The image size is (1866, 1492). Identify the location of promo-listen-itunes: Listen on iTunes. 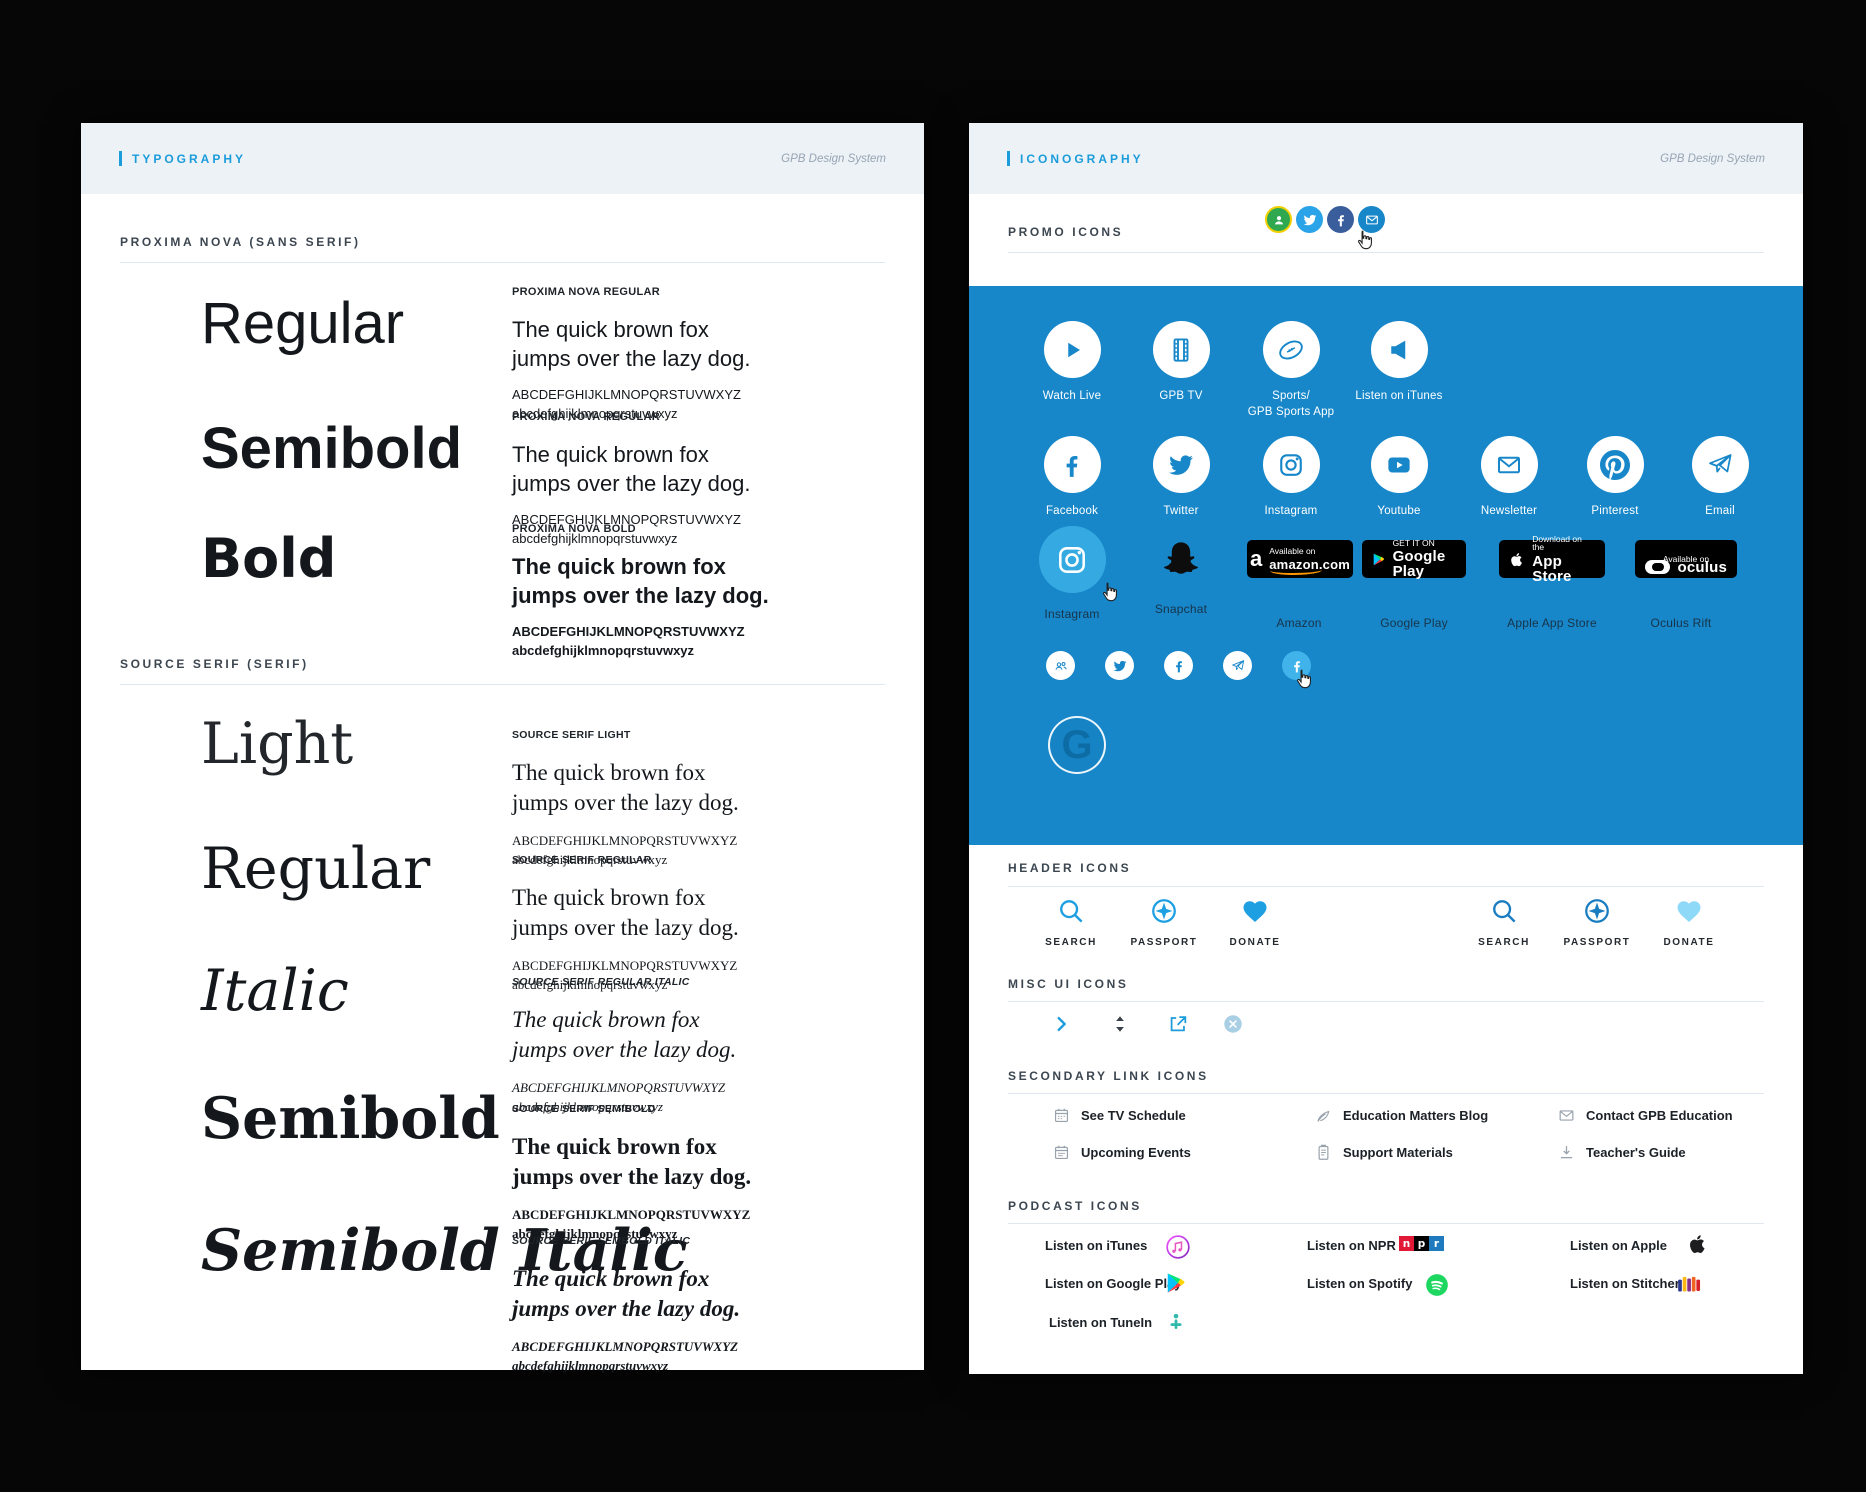
(1399, 363).